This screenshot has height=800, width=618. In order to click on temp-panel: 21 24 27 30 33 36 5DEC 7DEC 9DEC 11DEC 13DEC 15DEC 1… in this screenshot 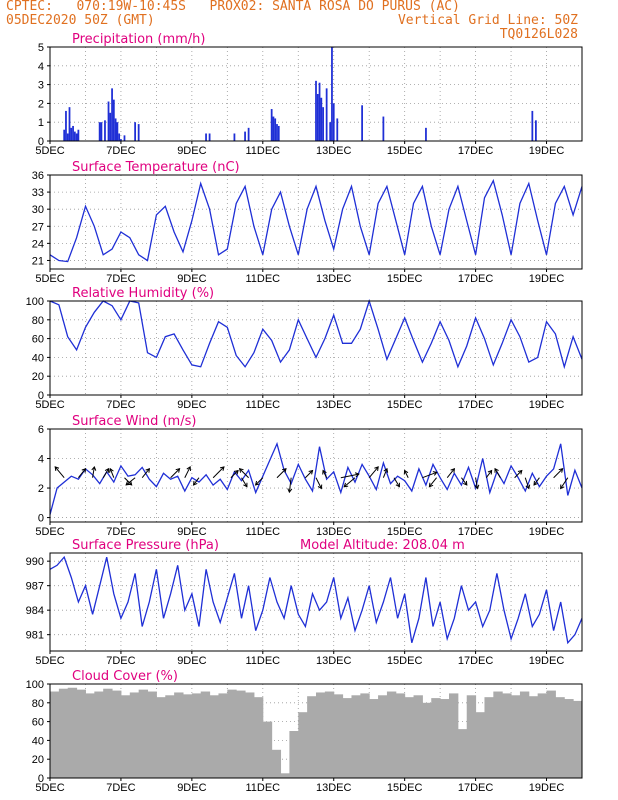, I will do `click(307, 222)`.